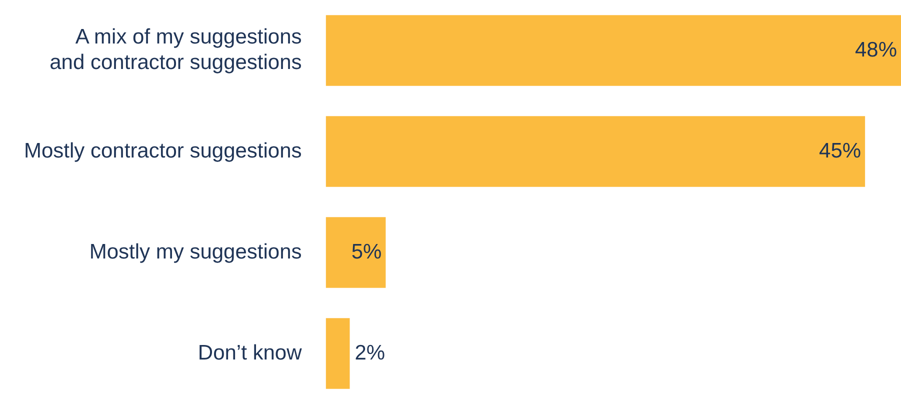 This screenshot has height=404, width=901. What do you see at coordinates (875, 50) in the screenshot?
I see `data-label: 48%` at bounding box center [875, 50].